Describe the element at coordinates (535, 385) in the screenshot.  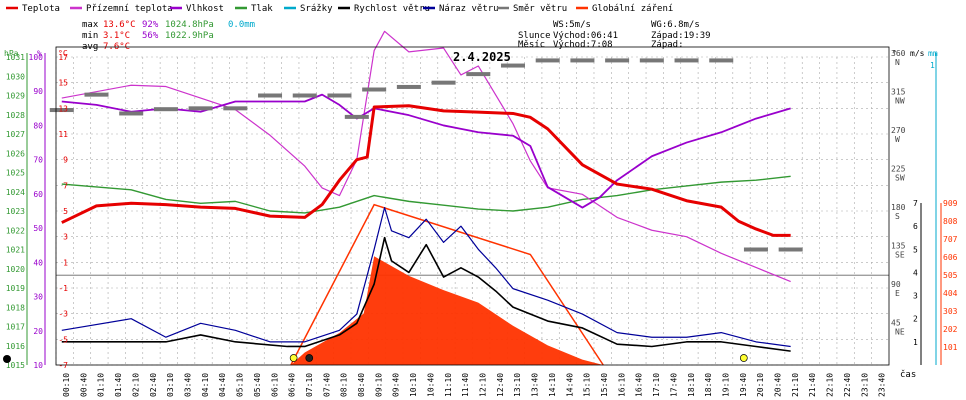
I see `time-tick-label: 13:40` at that location.